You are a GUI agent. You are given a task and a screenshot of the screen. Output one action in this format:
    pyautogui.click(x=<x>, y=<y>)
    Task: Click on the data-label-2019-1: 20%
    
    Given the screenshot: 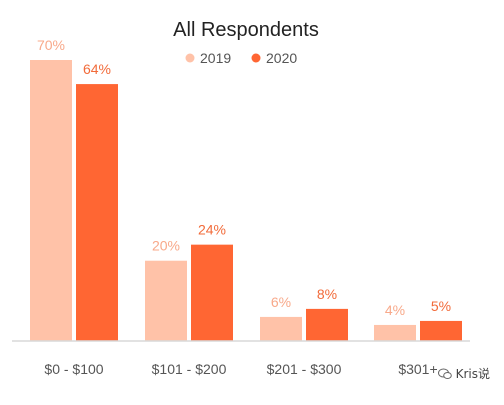 What is the action you would take?
    pyautogui.click(x=166, y=246)
    